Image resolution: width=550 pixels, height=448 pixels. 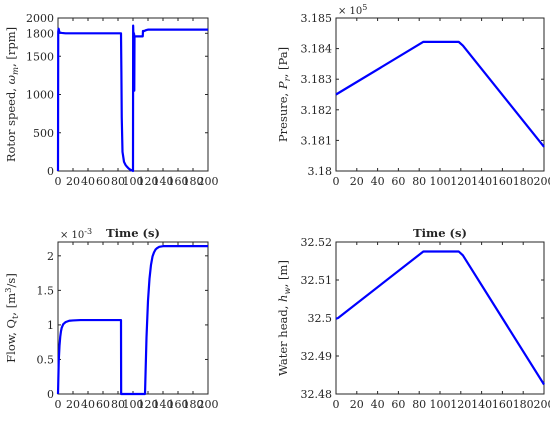 I want to click on y-tick-label: 0.5, so click(x=46, y=359).